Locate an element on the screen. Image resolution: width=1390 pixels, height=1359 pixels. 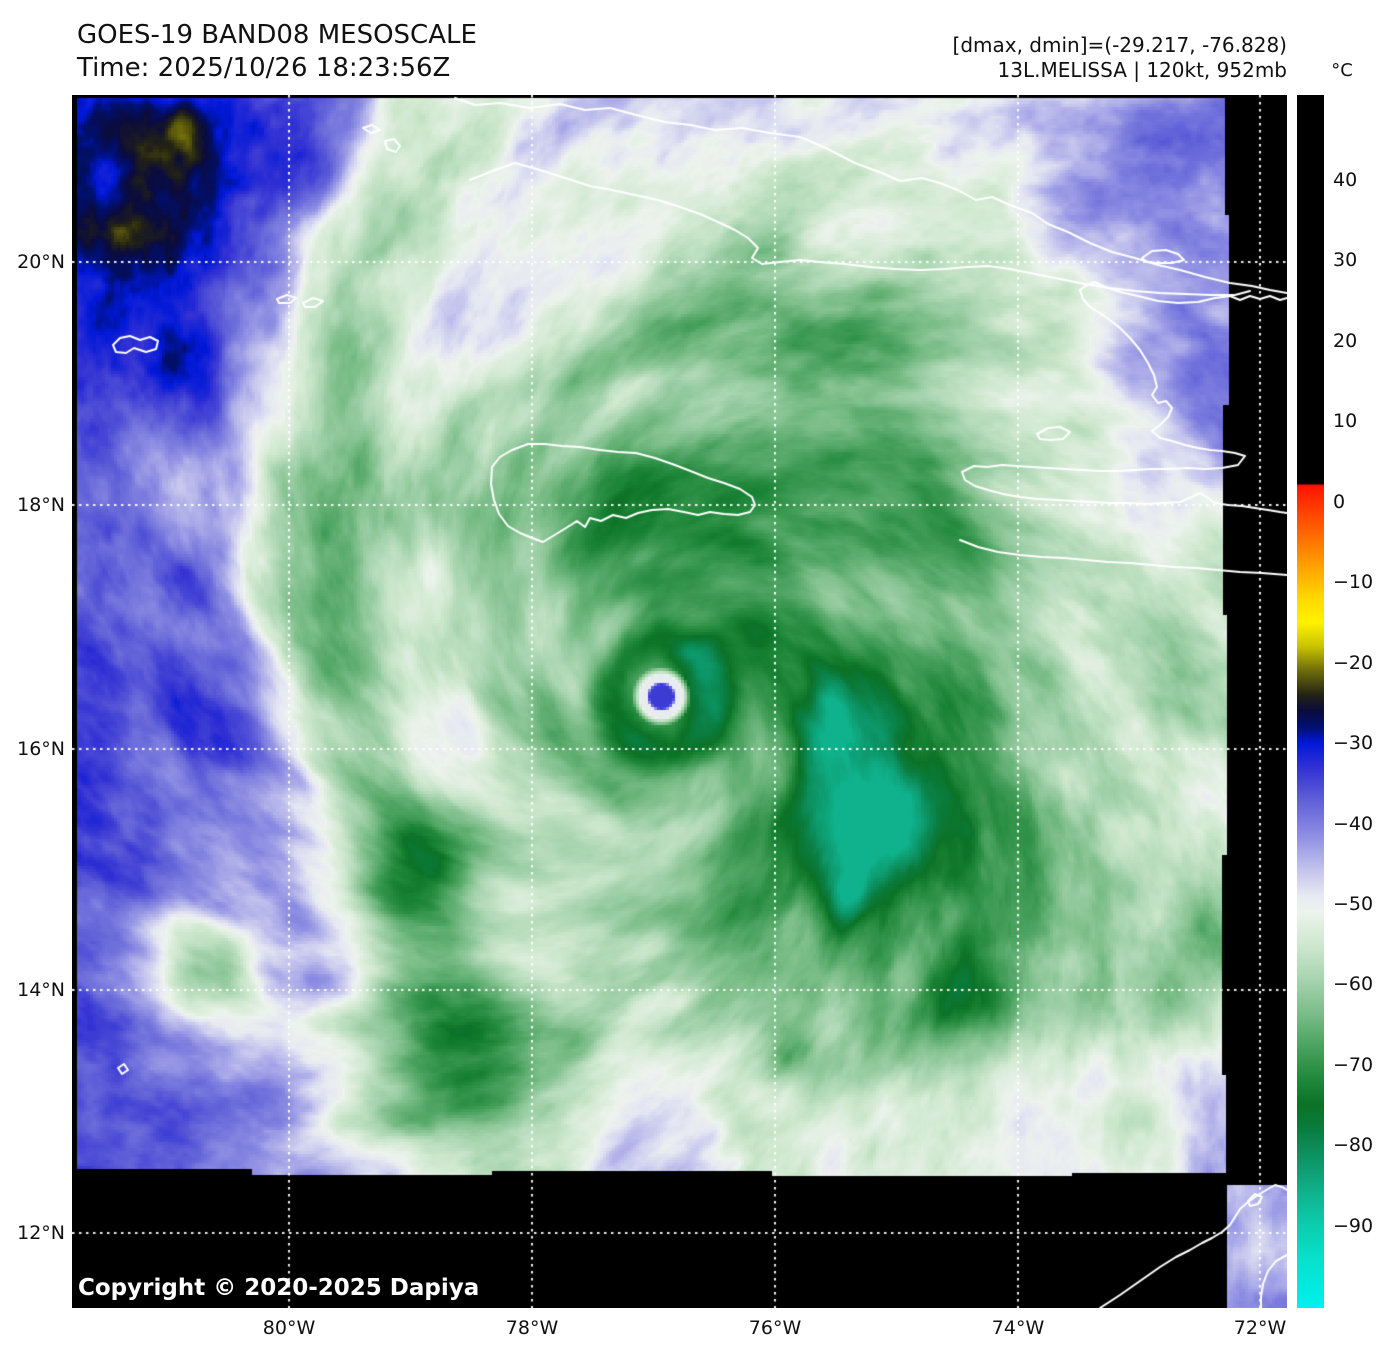
colorbar-tick-label: −30 is located at coordinates (1353, 743).